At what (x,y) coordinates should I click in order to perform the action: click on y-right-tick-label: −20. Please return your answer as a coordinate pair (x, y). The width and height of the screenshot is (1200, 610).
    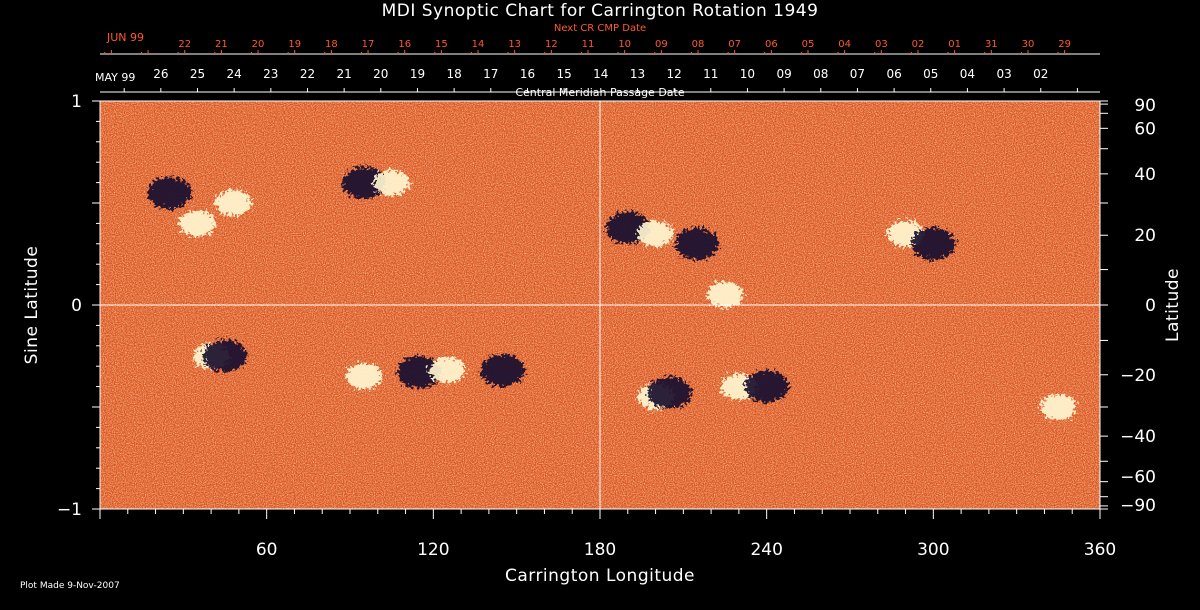
    Looking at the image, I should click on (1138, 376).